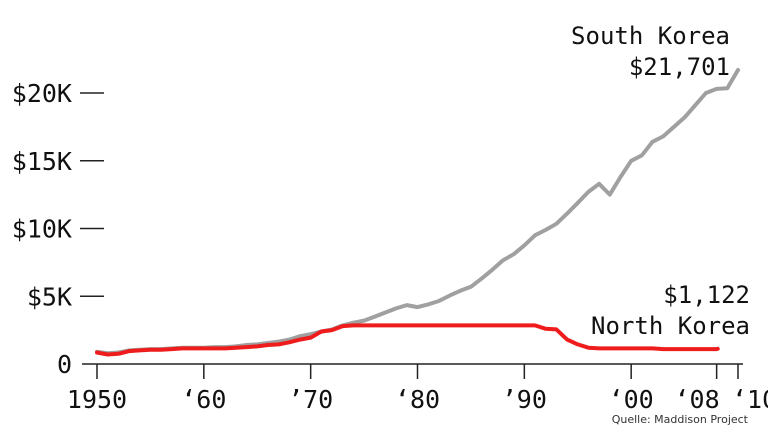 The image size is (768, 435). I want to click on x-tick-label: ‘08, so click(696, 399).